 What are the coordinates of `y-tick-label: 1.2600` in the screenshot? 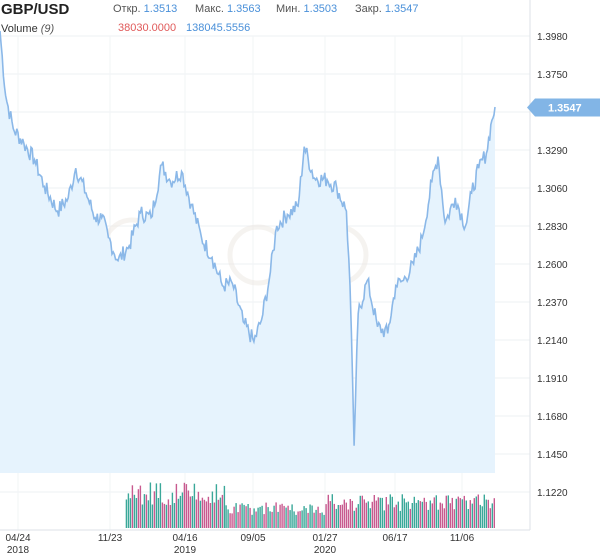 It's located at (552, 265).